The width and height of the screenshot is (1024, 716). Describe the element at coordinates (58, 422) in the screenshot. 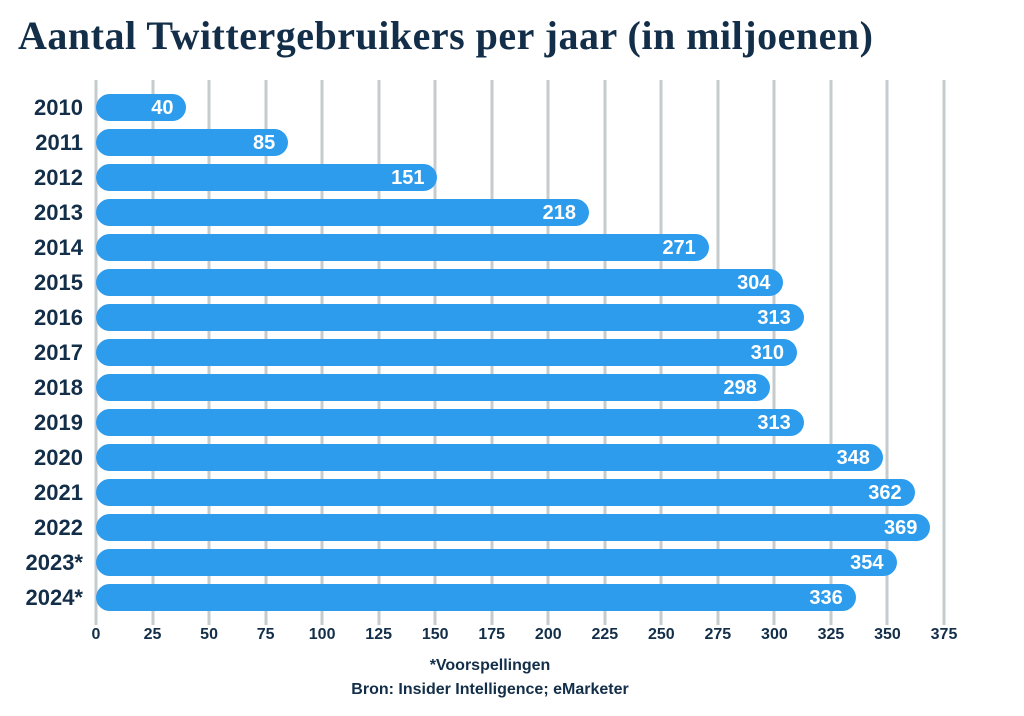

I see `year-label-2019: 2019` at that location.